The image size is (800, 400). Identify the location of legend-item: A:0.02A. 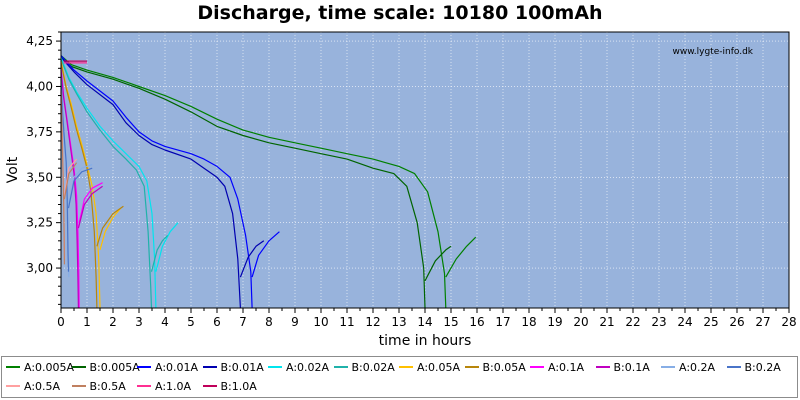
(298, 367).